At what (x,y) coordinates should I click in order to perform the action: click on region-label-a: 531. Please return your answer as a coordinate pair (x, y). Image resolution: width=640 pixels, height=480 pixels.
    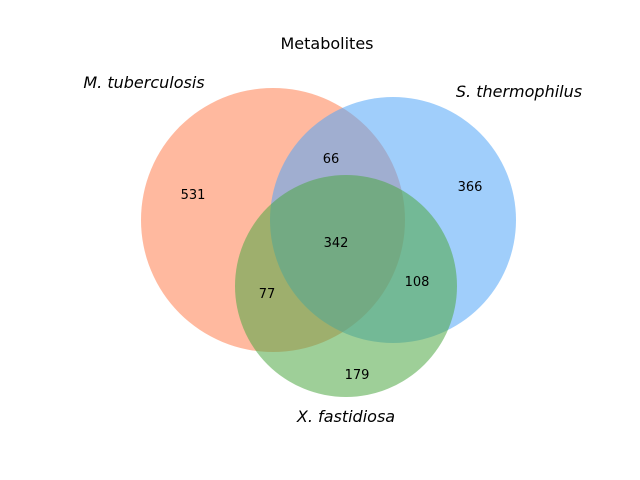
    Looking at the image, I should click on (193, 195).